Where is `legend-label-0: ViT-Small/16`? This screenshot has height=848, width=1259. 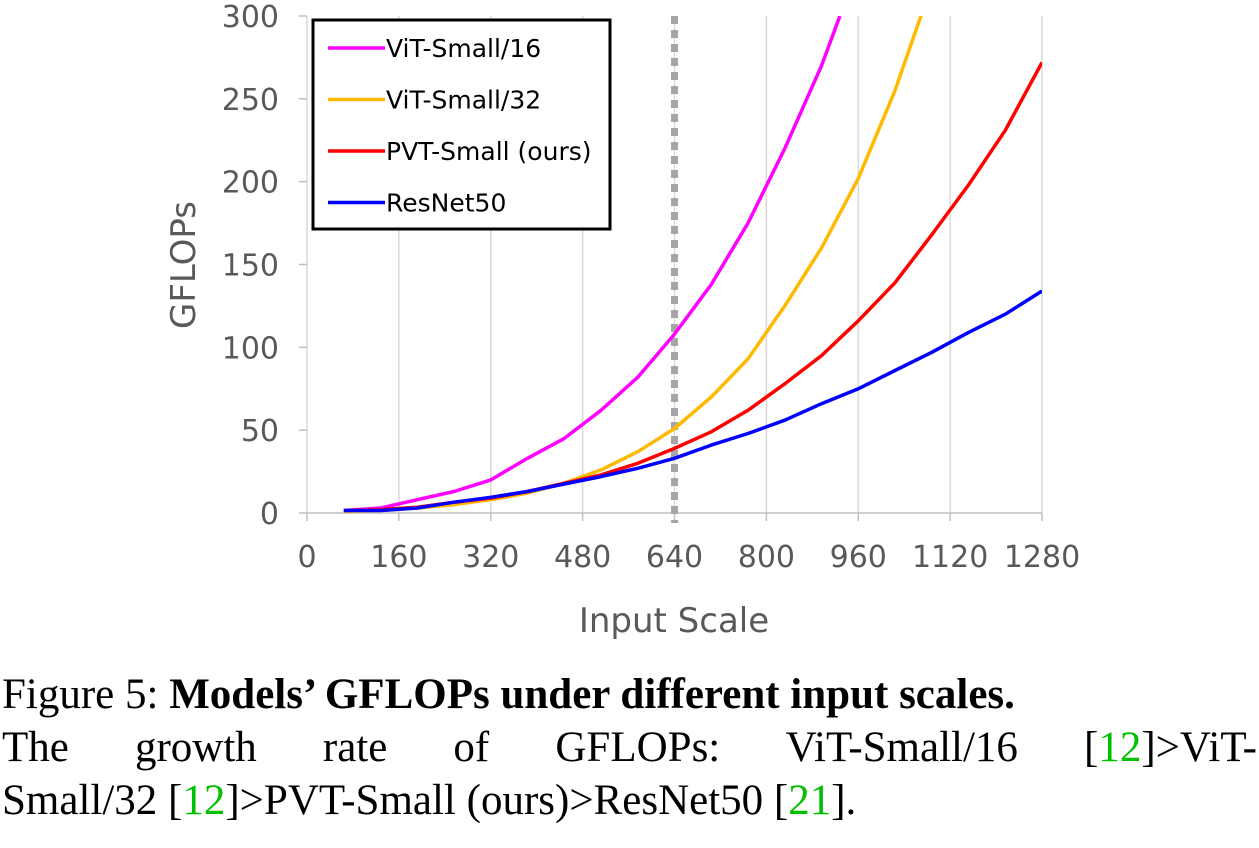 legend-label-0: ViT-Small/16 is located at coordinates (463, 48).